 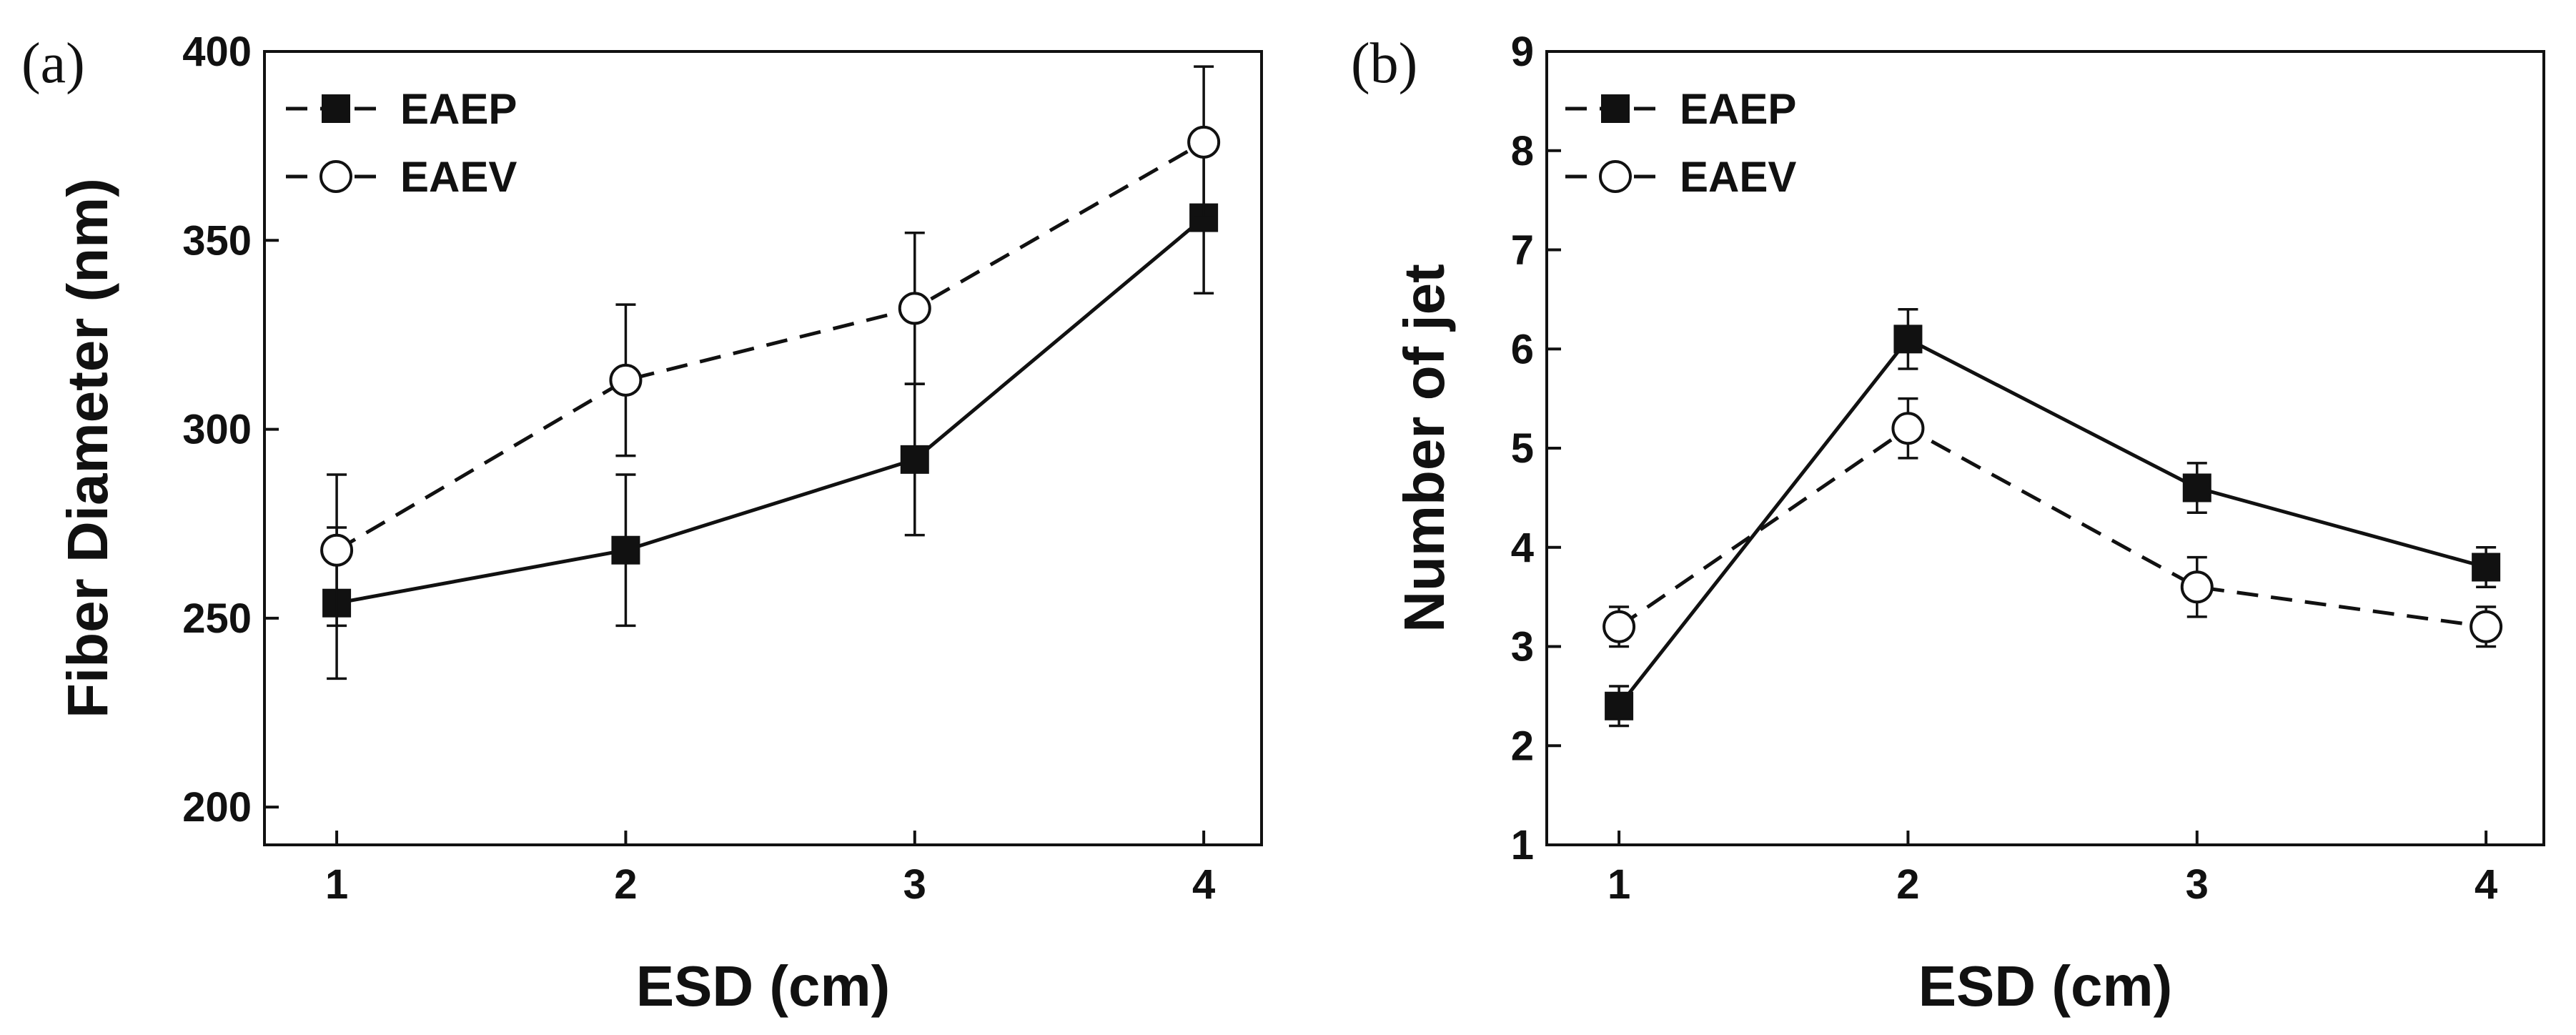 What do you see at coordinates (217, 807) in the screenshot?
I see `y-tick-label: 200` at bounding box center [217, 807].